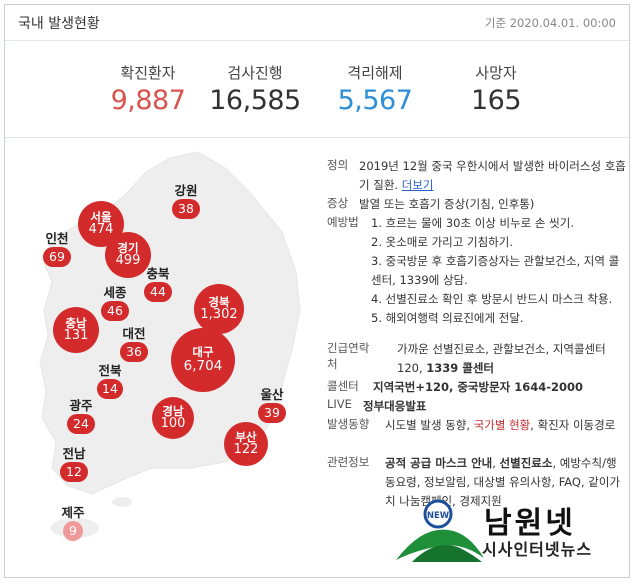  I want to click on gyeongbuk-name: 경북, so click(219, 301).